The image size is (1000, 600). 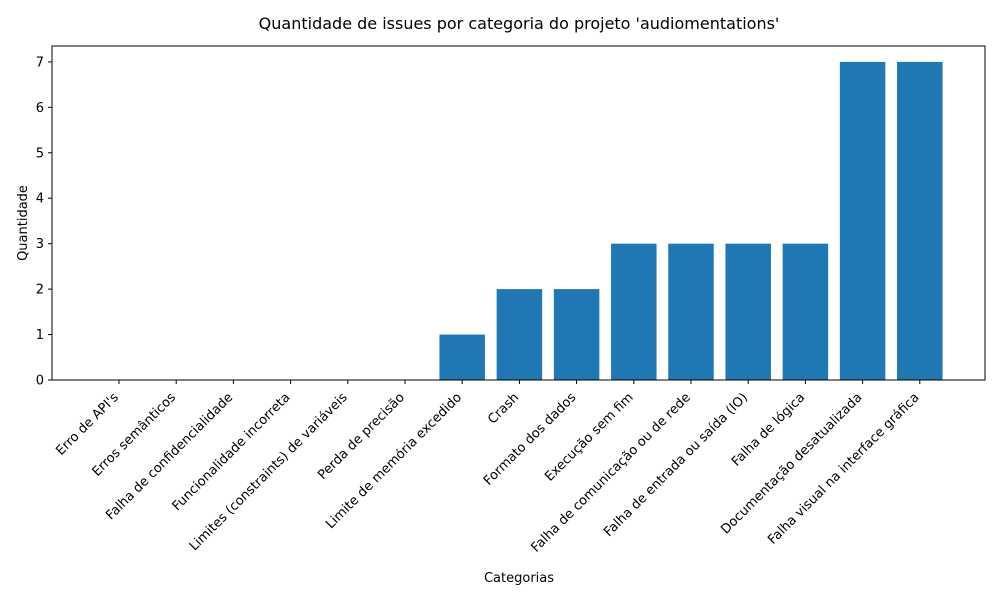 What do you see at coordinates (232, 452) in the screenshot?
I see `x-tick-label: Funcionalidade incorreta` at bounding box center [232, 452].